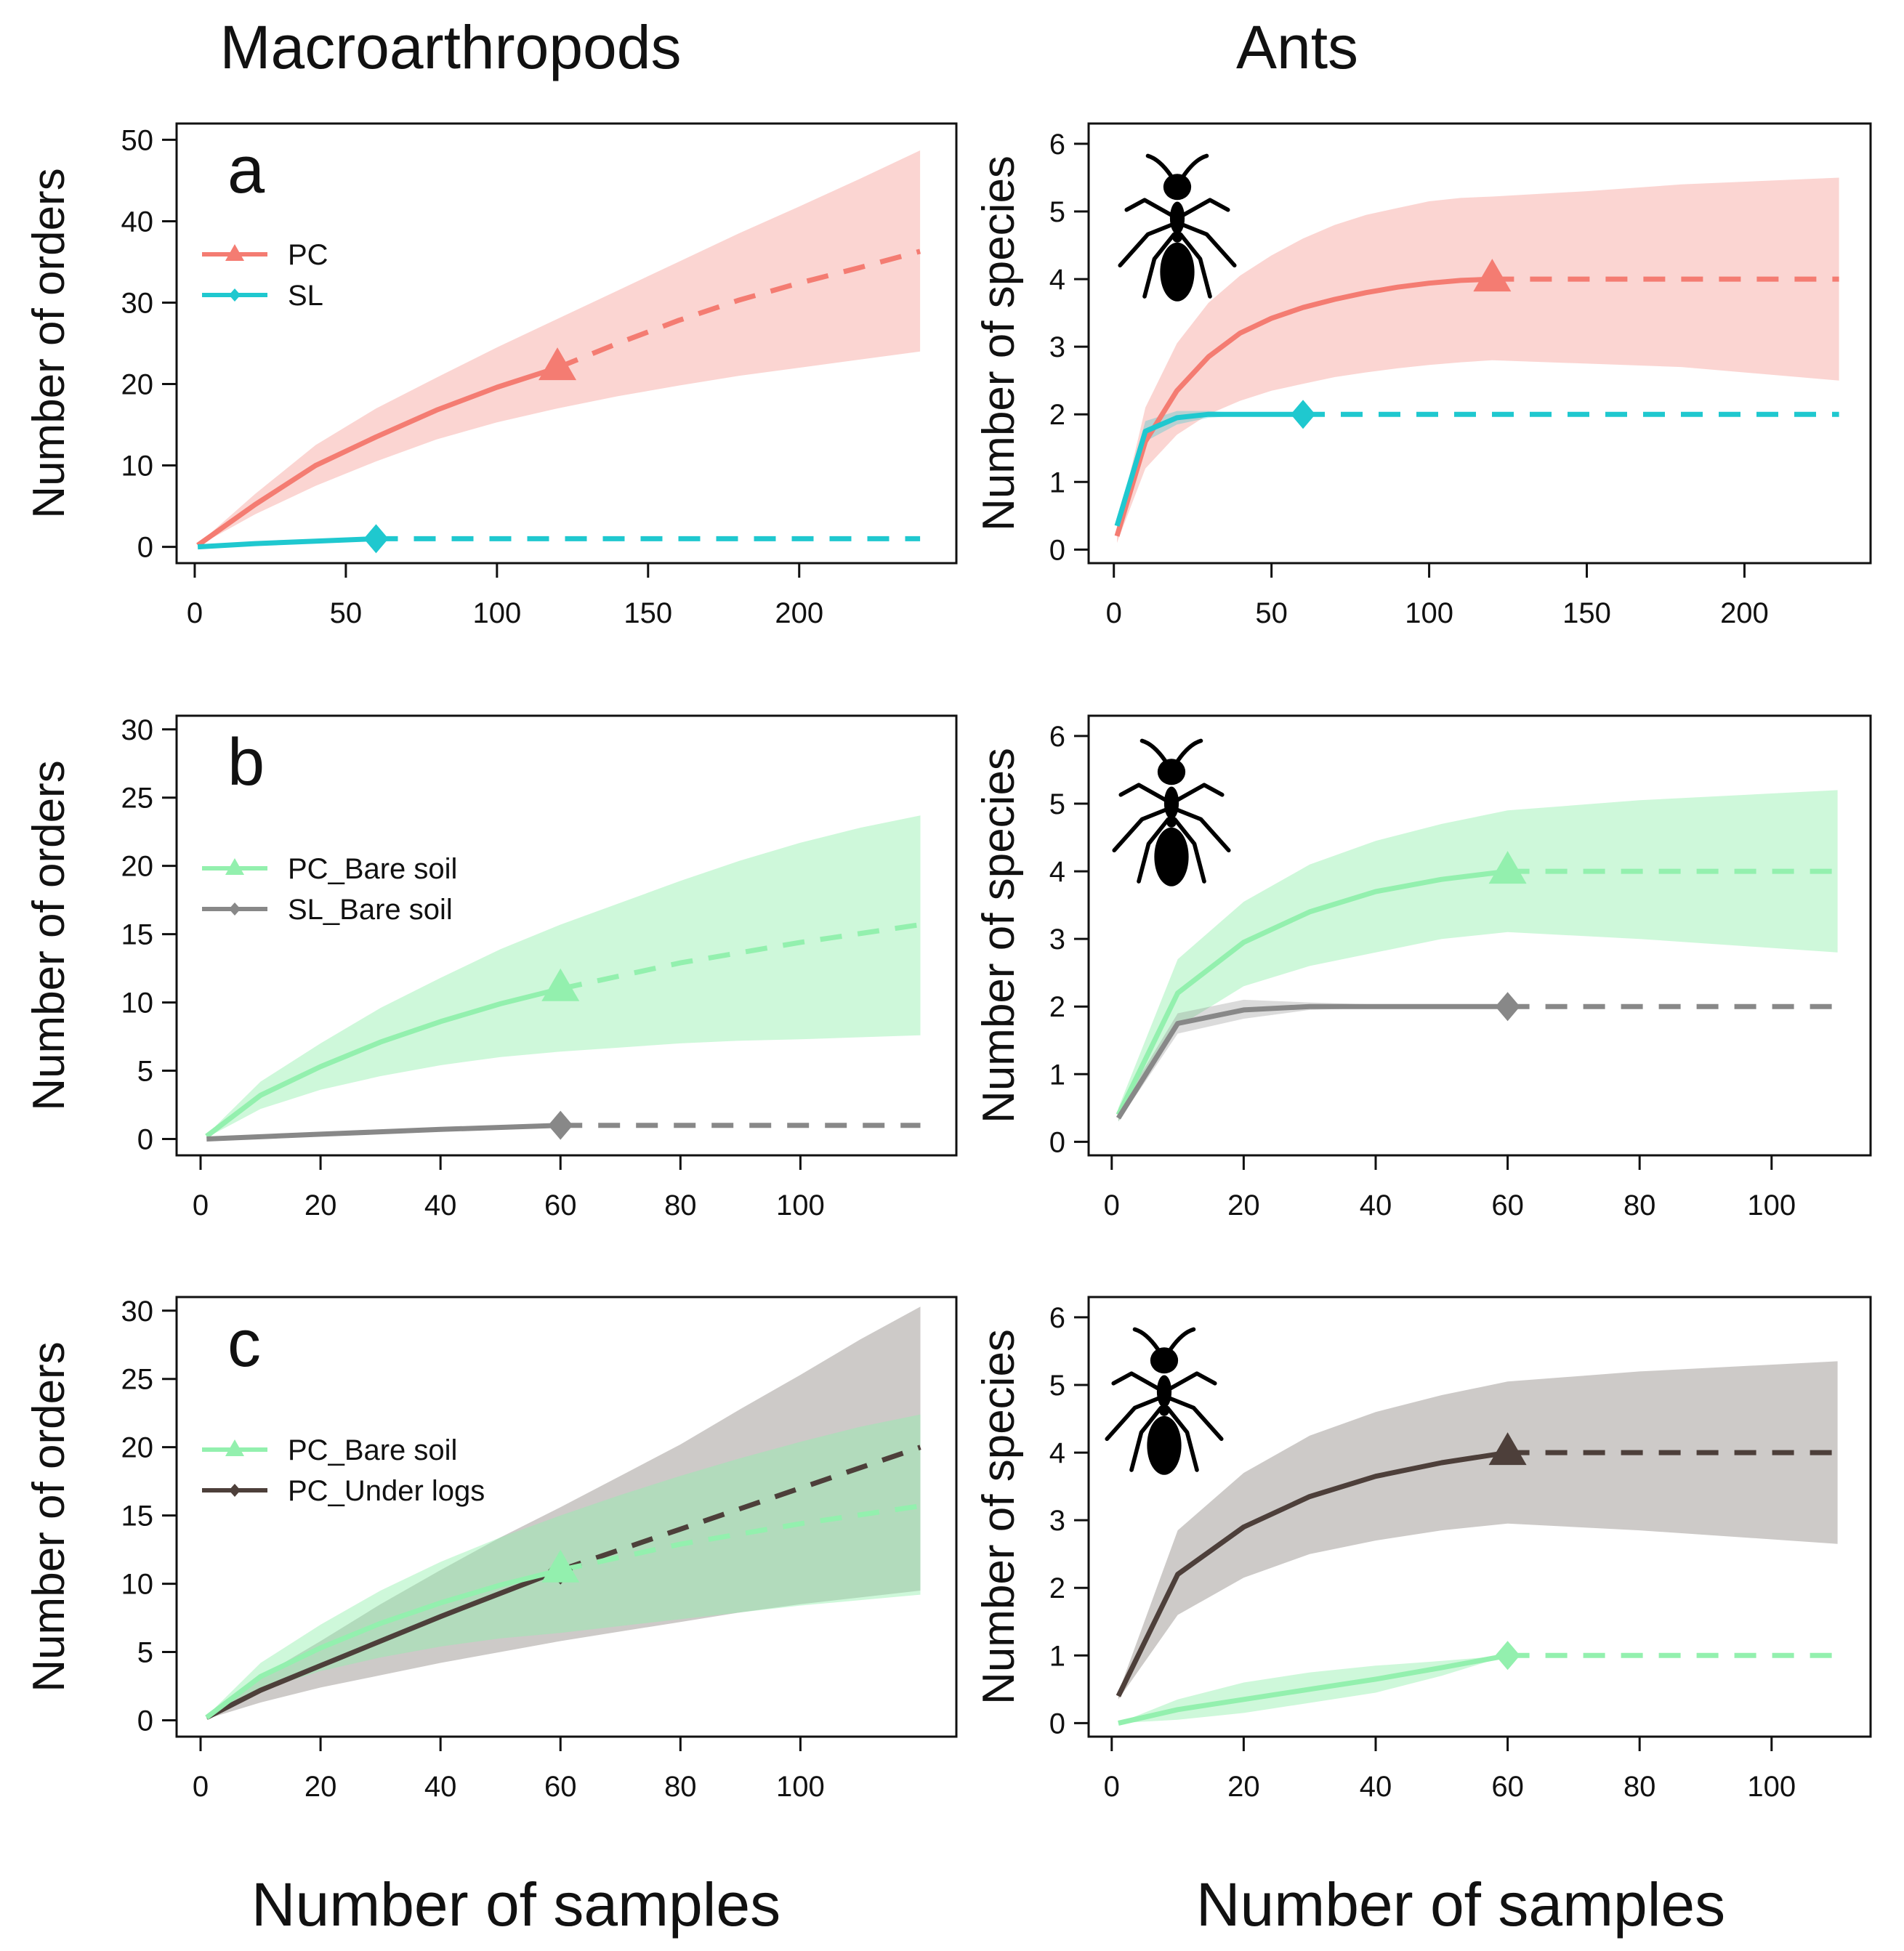  What do you see at coordinates (265, 275) in the screenshot?
I see `legend: PC SL` at bounding box center [265, 275].